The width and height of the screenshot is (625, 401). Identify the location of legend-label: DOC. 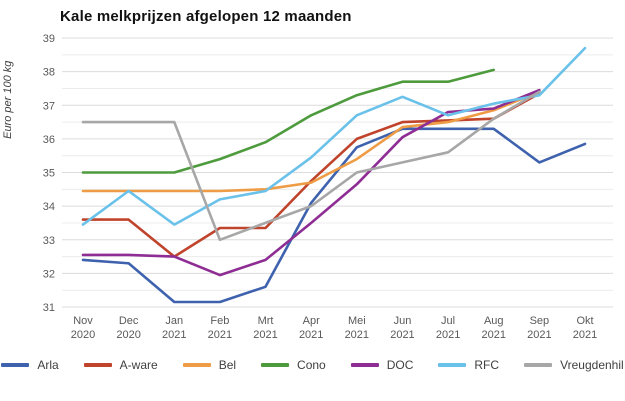
(400, 365).